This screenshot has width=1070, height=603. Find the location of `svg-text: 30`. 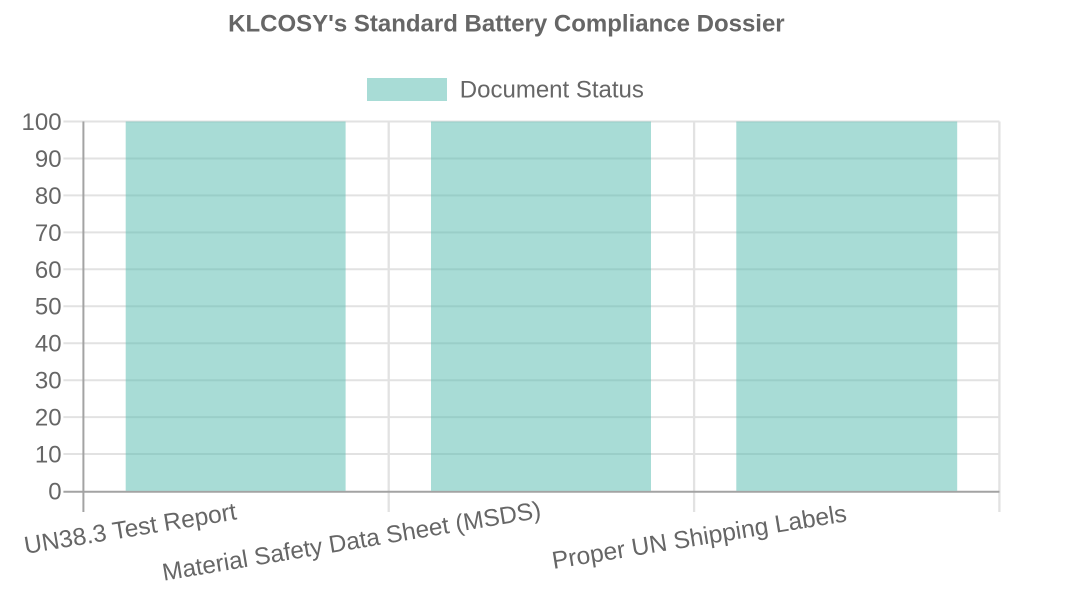

svg-text: 30 is located at coordinates (48, 381).